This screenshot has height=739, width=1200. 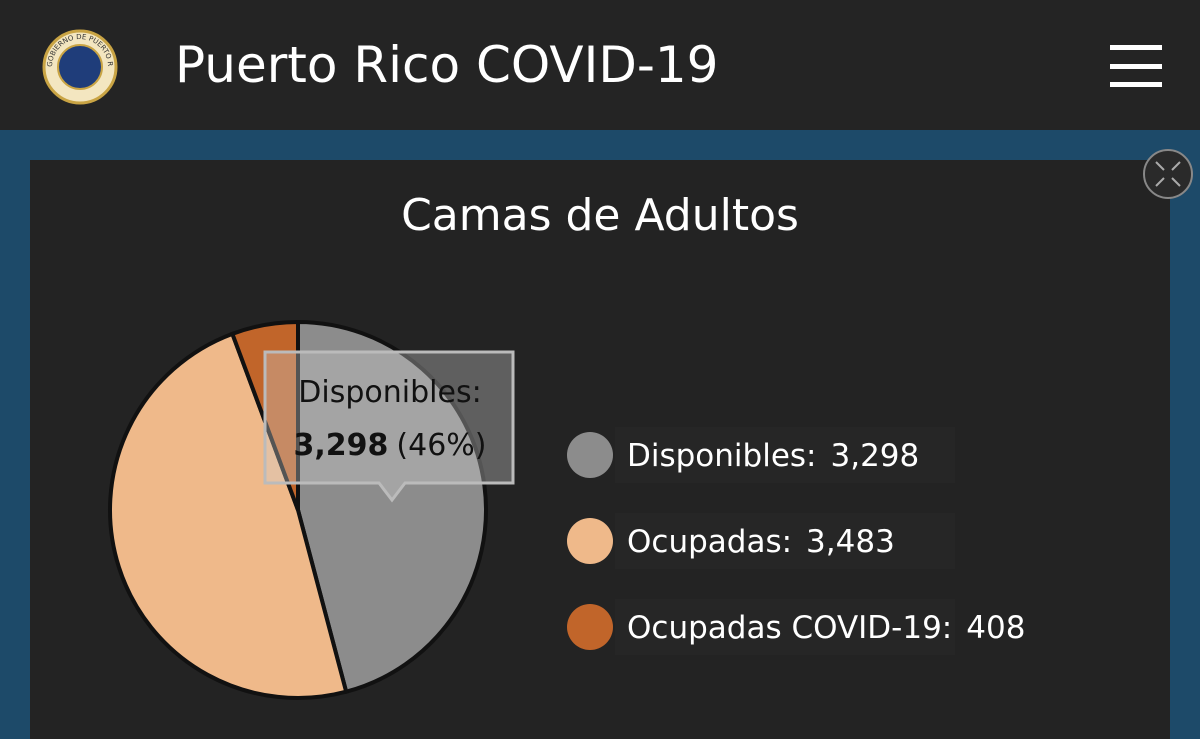 What do you see at coordinates (1168, 174) in the screenshot?
I see `collapse-button` at bounding box center [1168, 174].